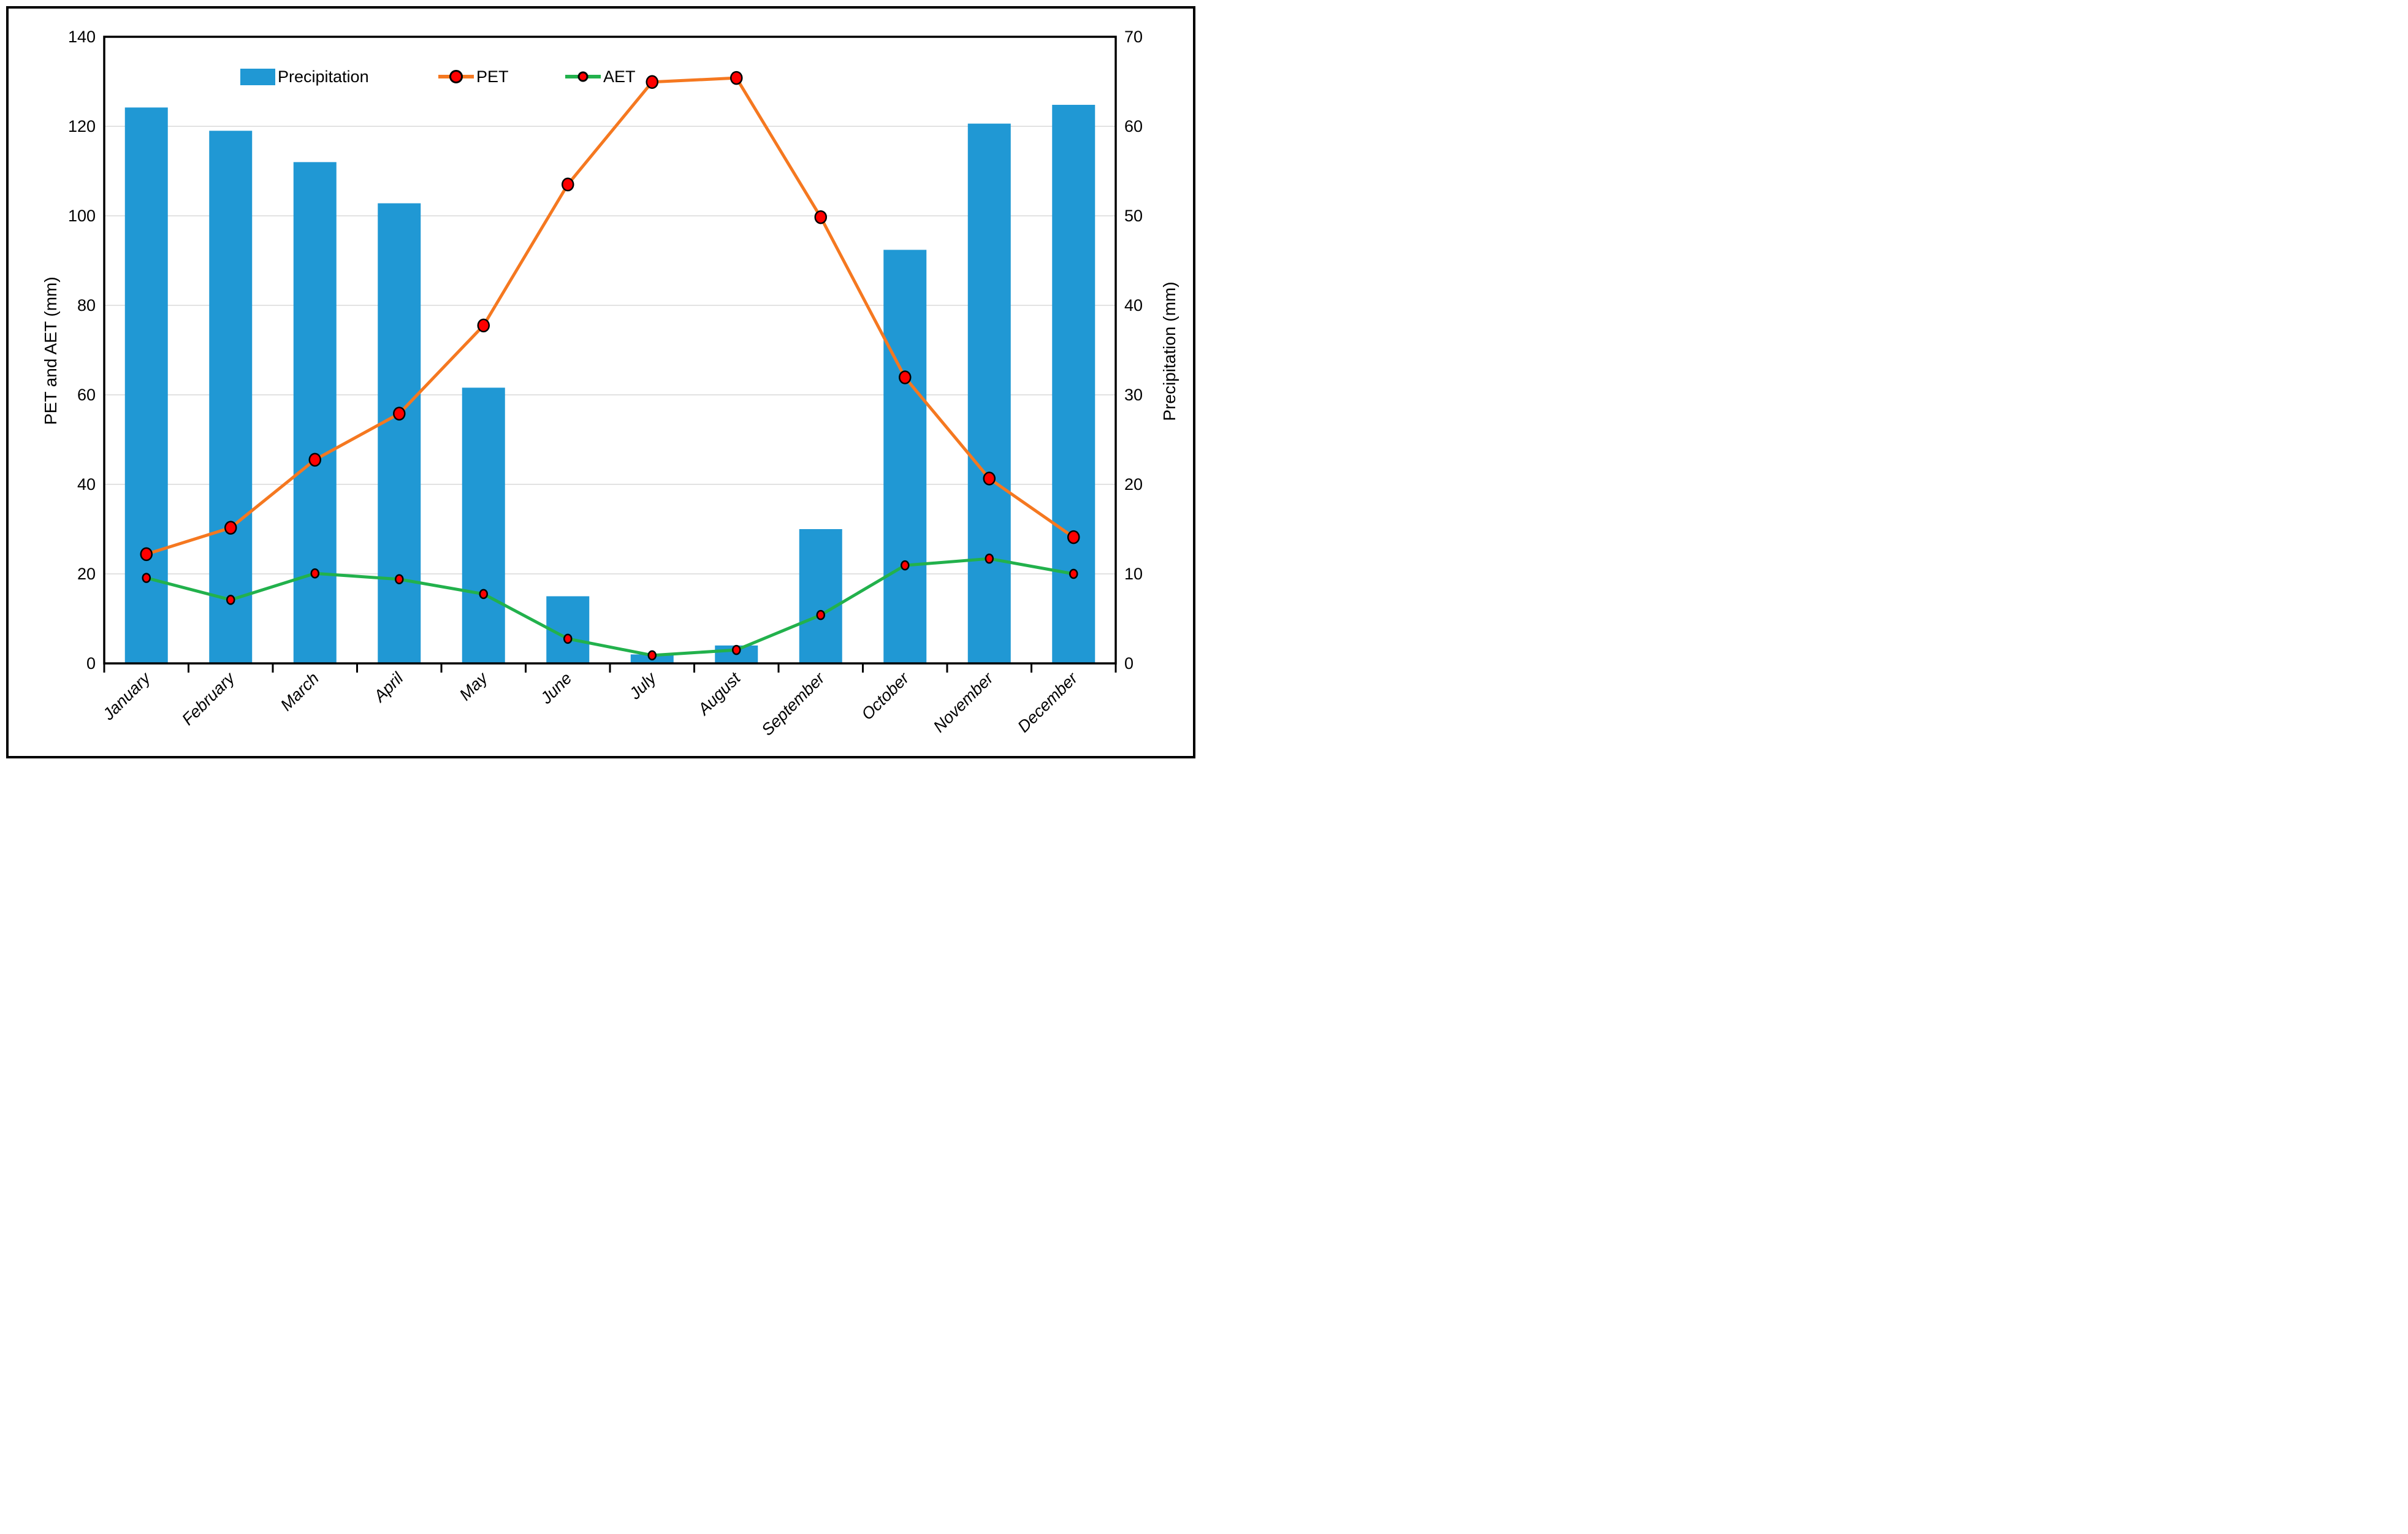  What do you see at coordinates (257, 76) in the screenshot?
I see `precipitation-swatch-icon` at bounding box center [257, 76].